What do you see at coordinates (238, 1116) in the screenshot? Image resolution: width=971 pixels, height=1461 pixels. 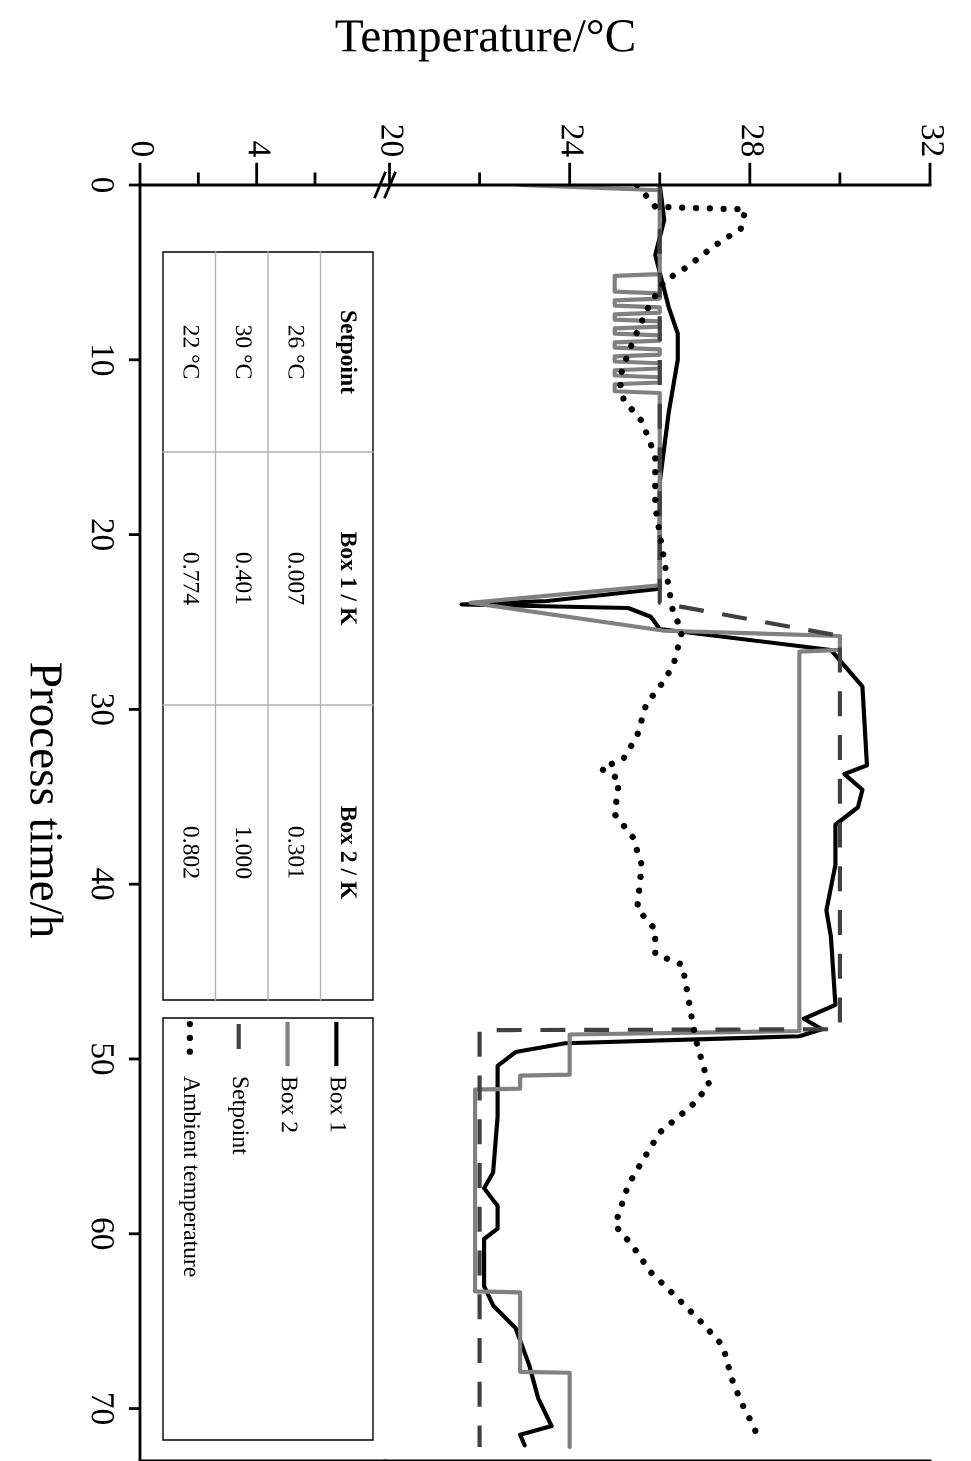 I see `legend-label: Setpoint` at bounding box center [238, 1116].